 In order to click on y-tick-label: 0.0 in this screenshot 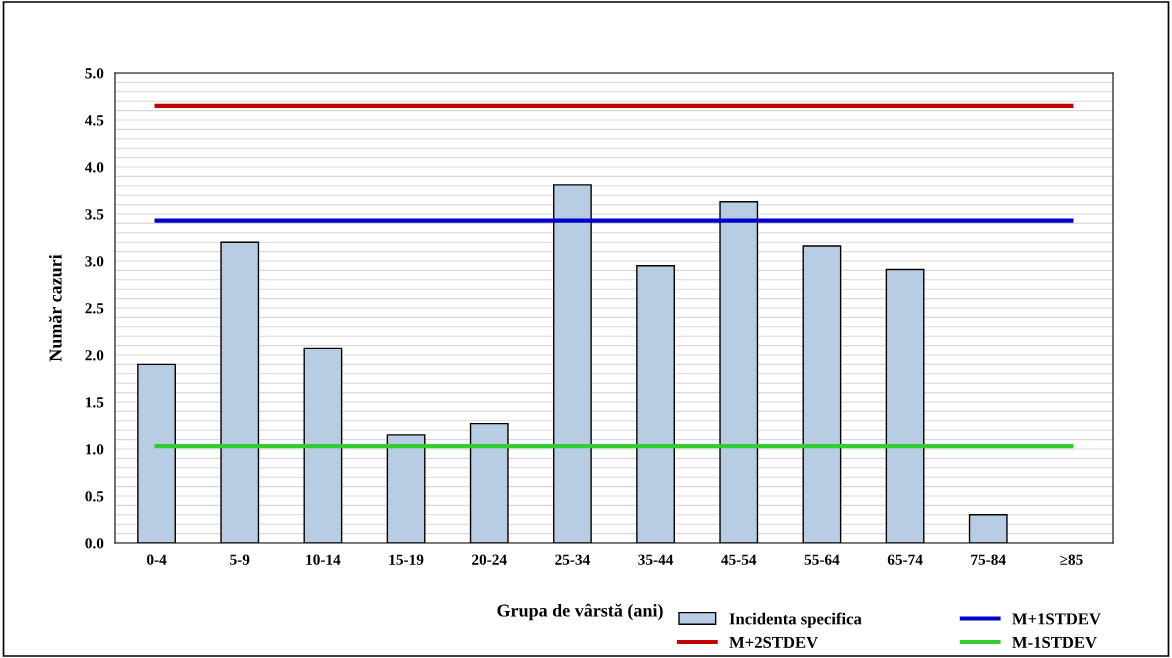, I will do `click(94, 543)`.